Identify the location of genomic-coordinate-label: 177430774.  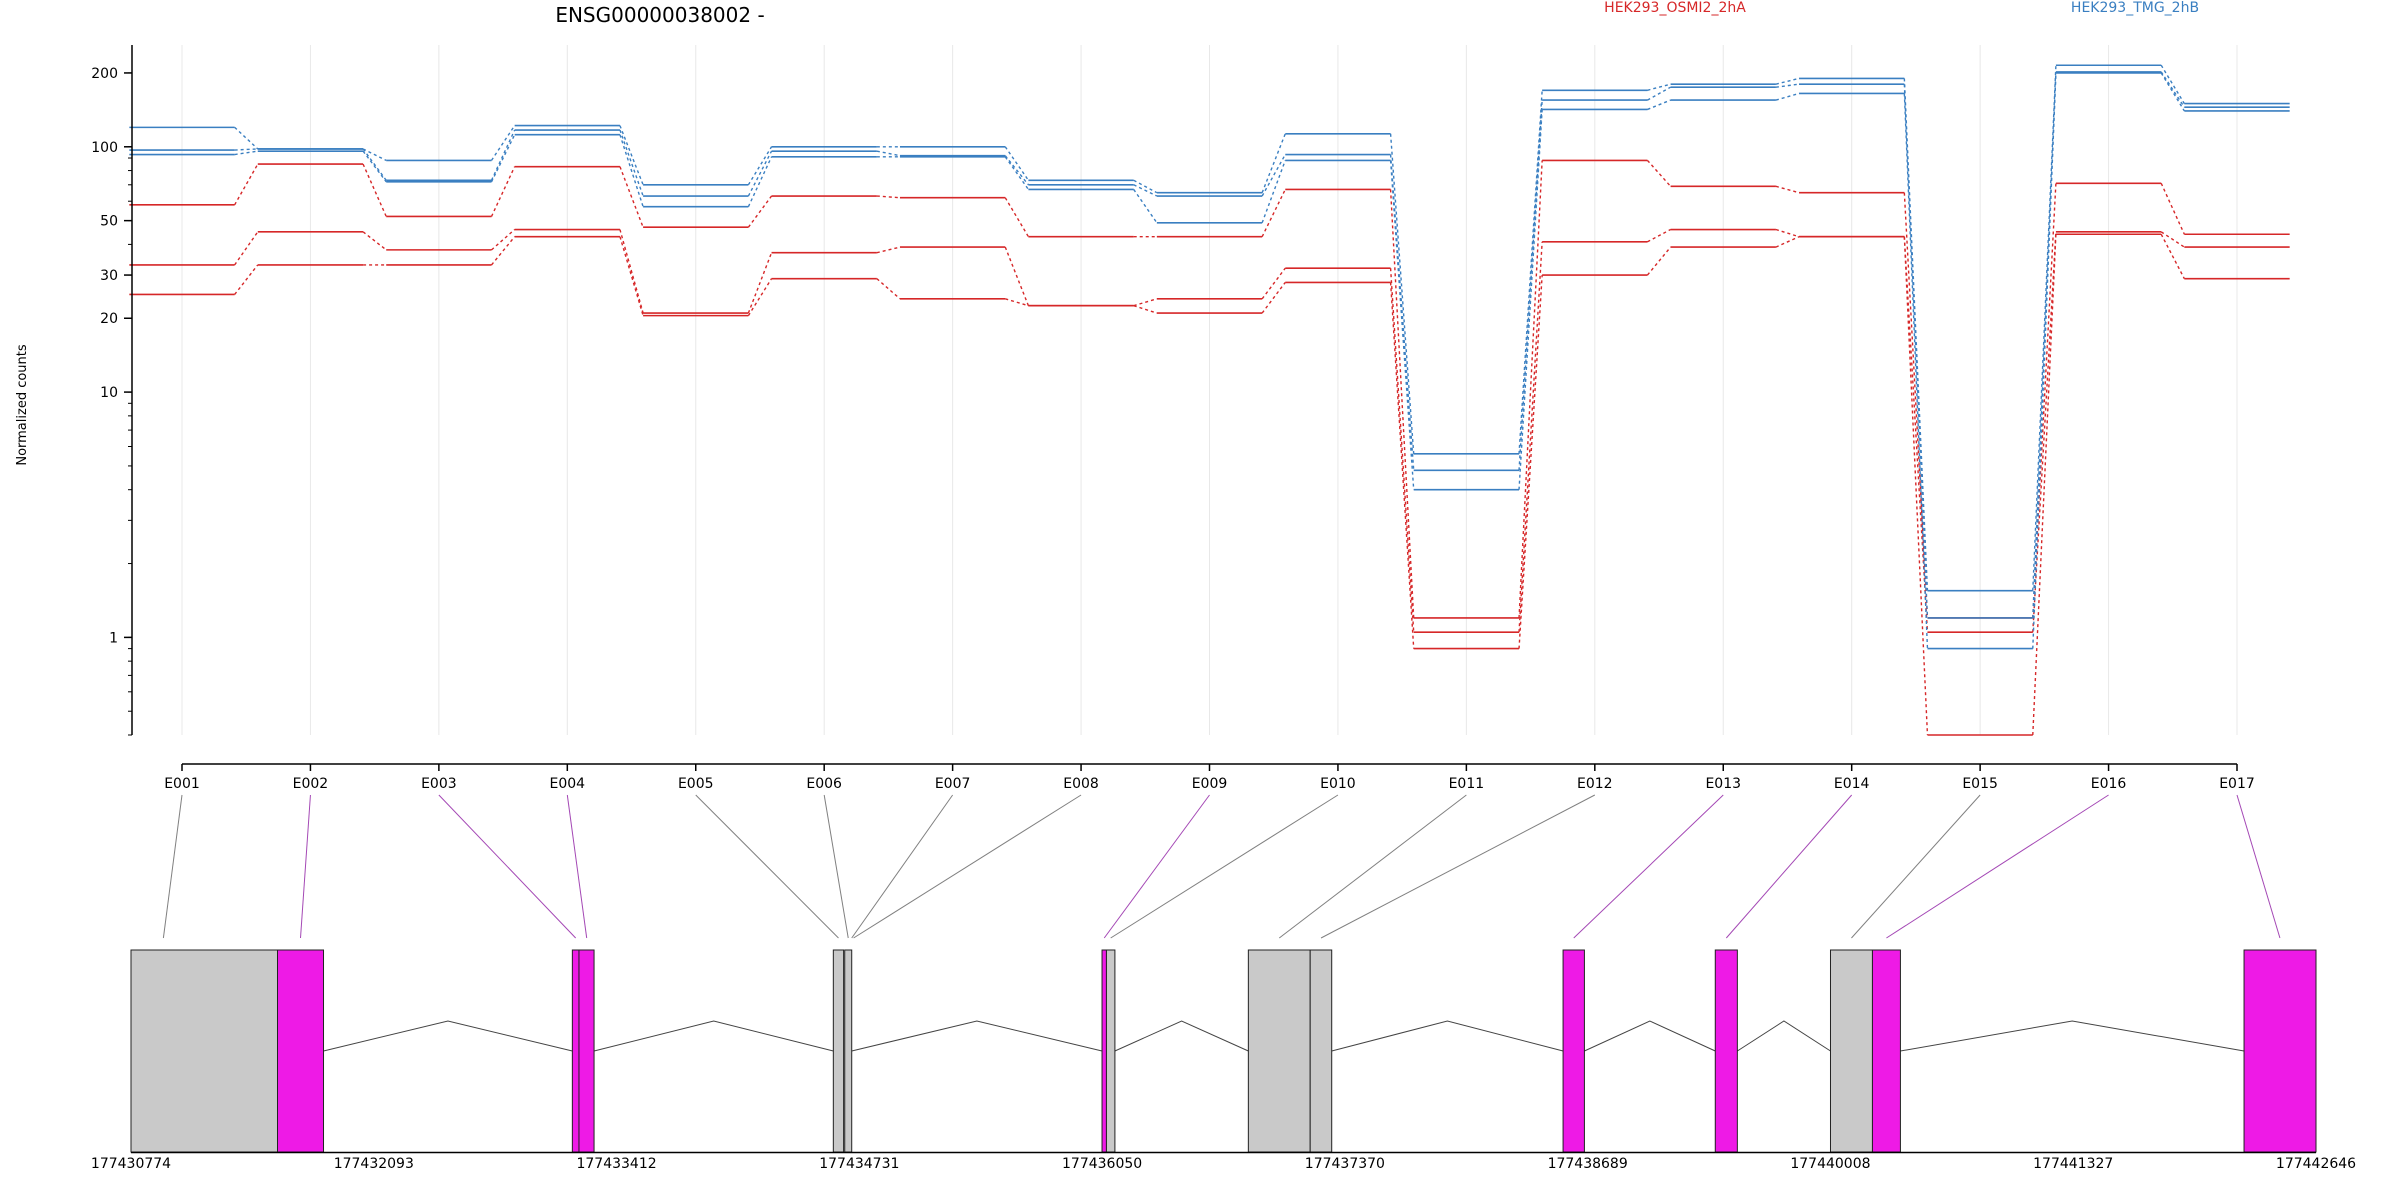
(131, 1164).